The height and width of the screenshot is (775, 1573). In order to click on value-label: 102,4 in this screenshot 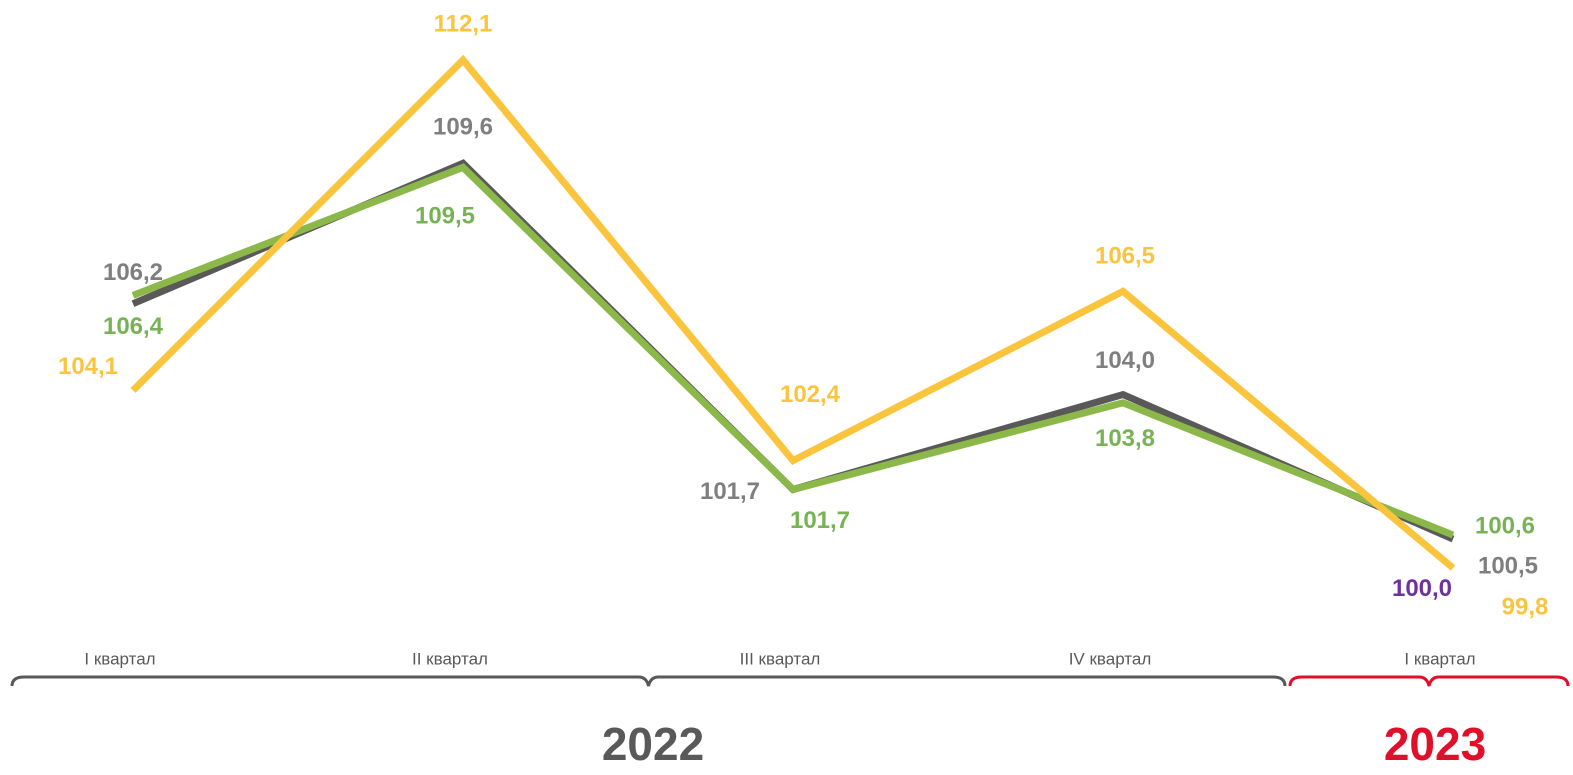, I will do `click(810, 394)`.